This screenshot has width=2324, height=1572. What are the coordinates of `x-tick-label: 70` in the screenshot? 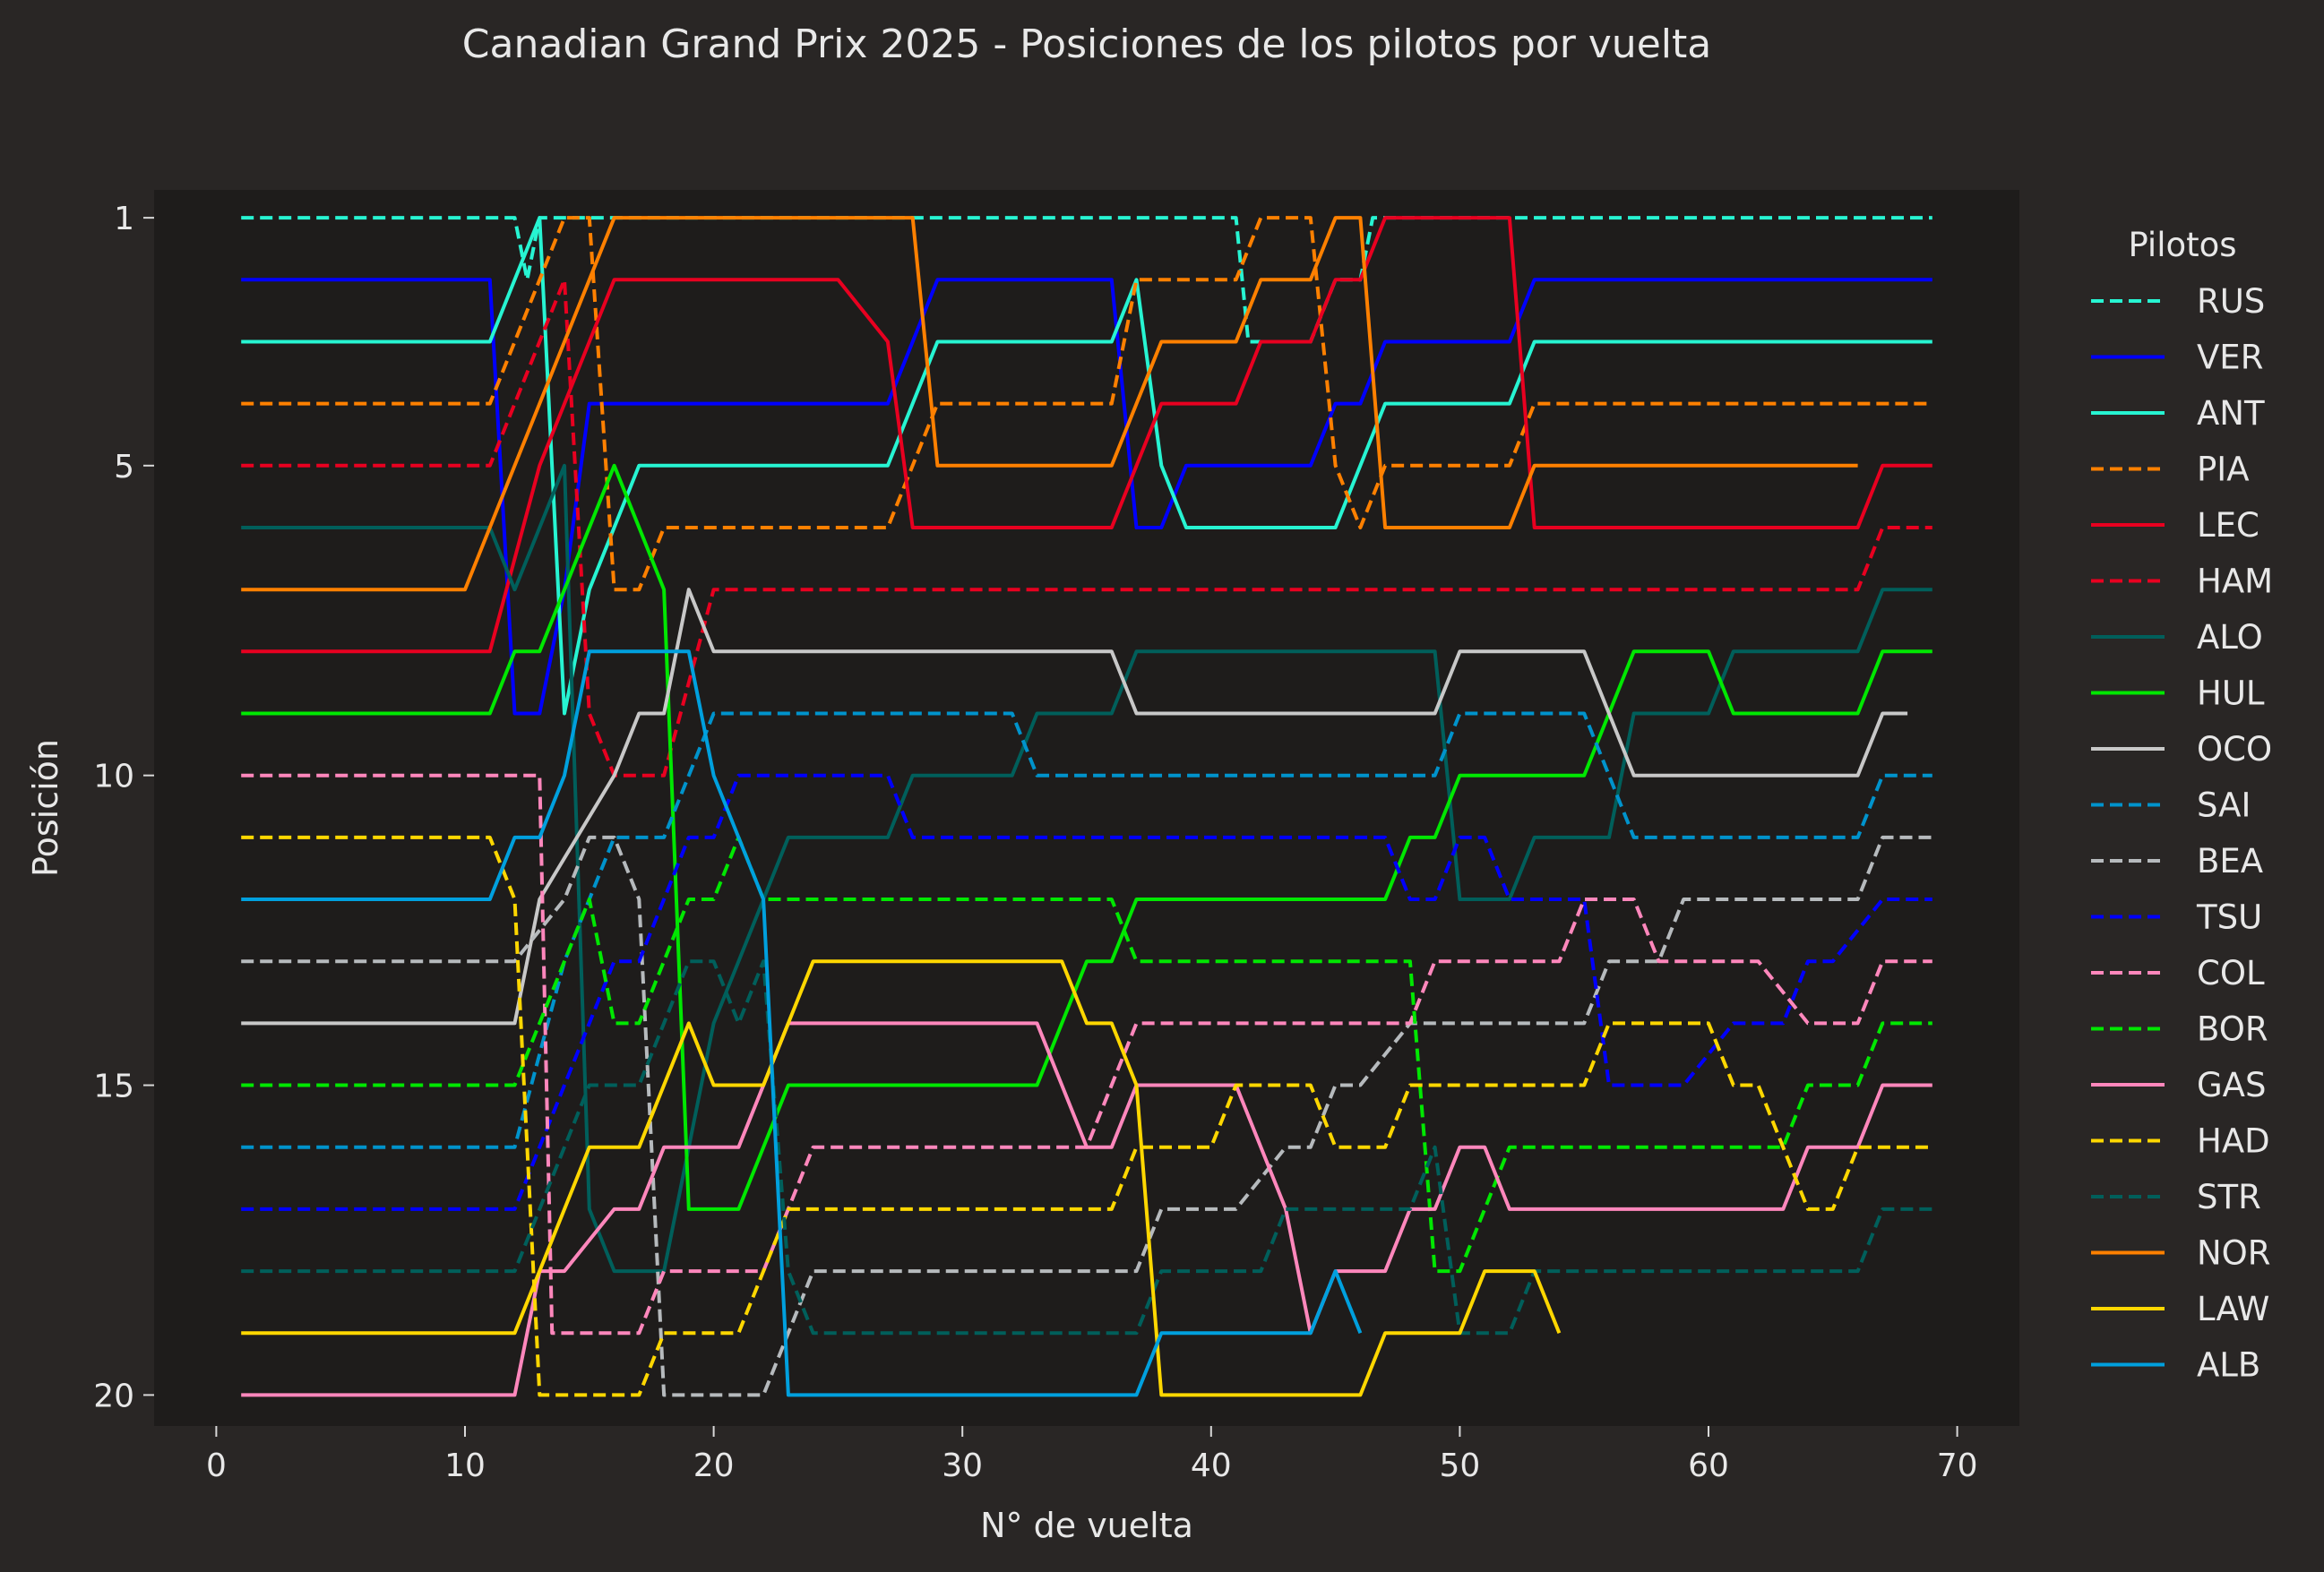 It's located at (1957, 1465).